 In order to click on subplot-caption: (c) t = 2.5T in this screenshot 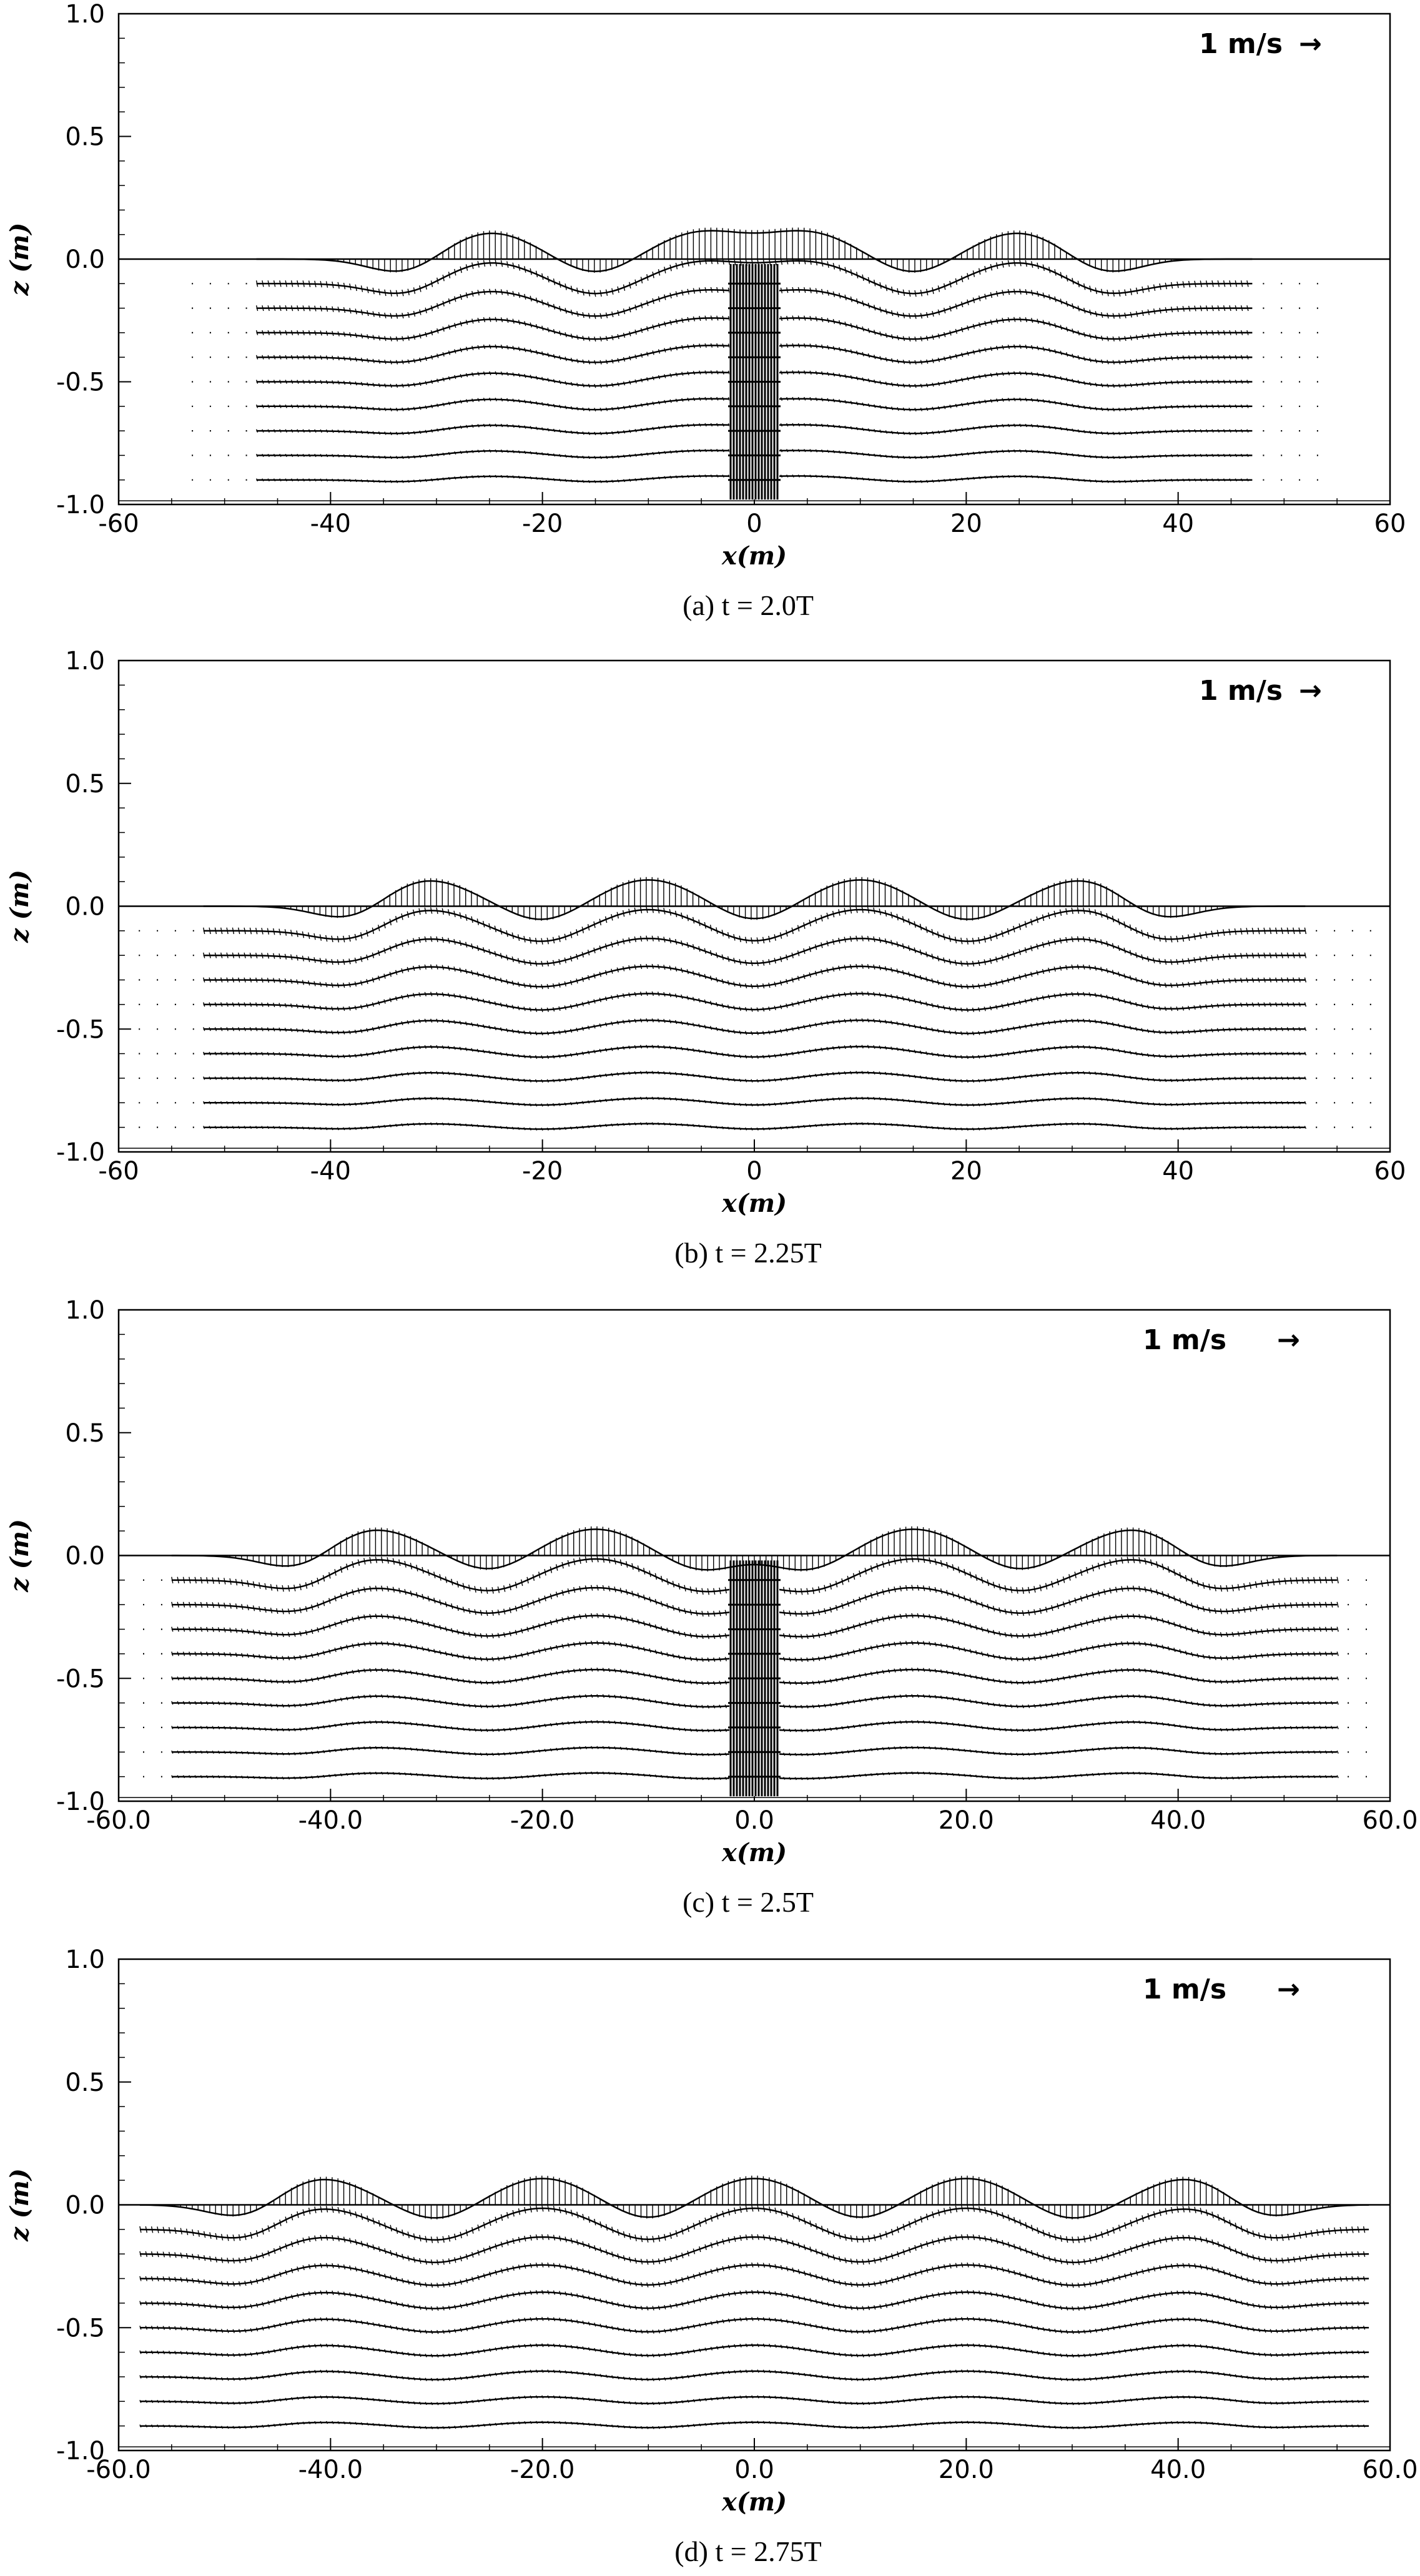, I will do `click(748, 1902)`.